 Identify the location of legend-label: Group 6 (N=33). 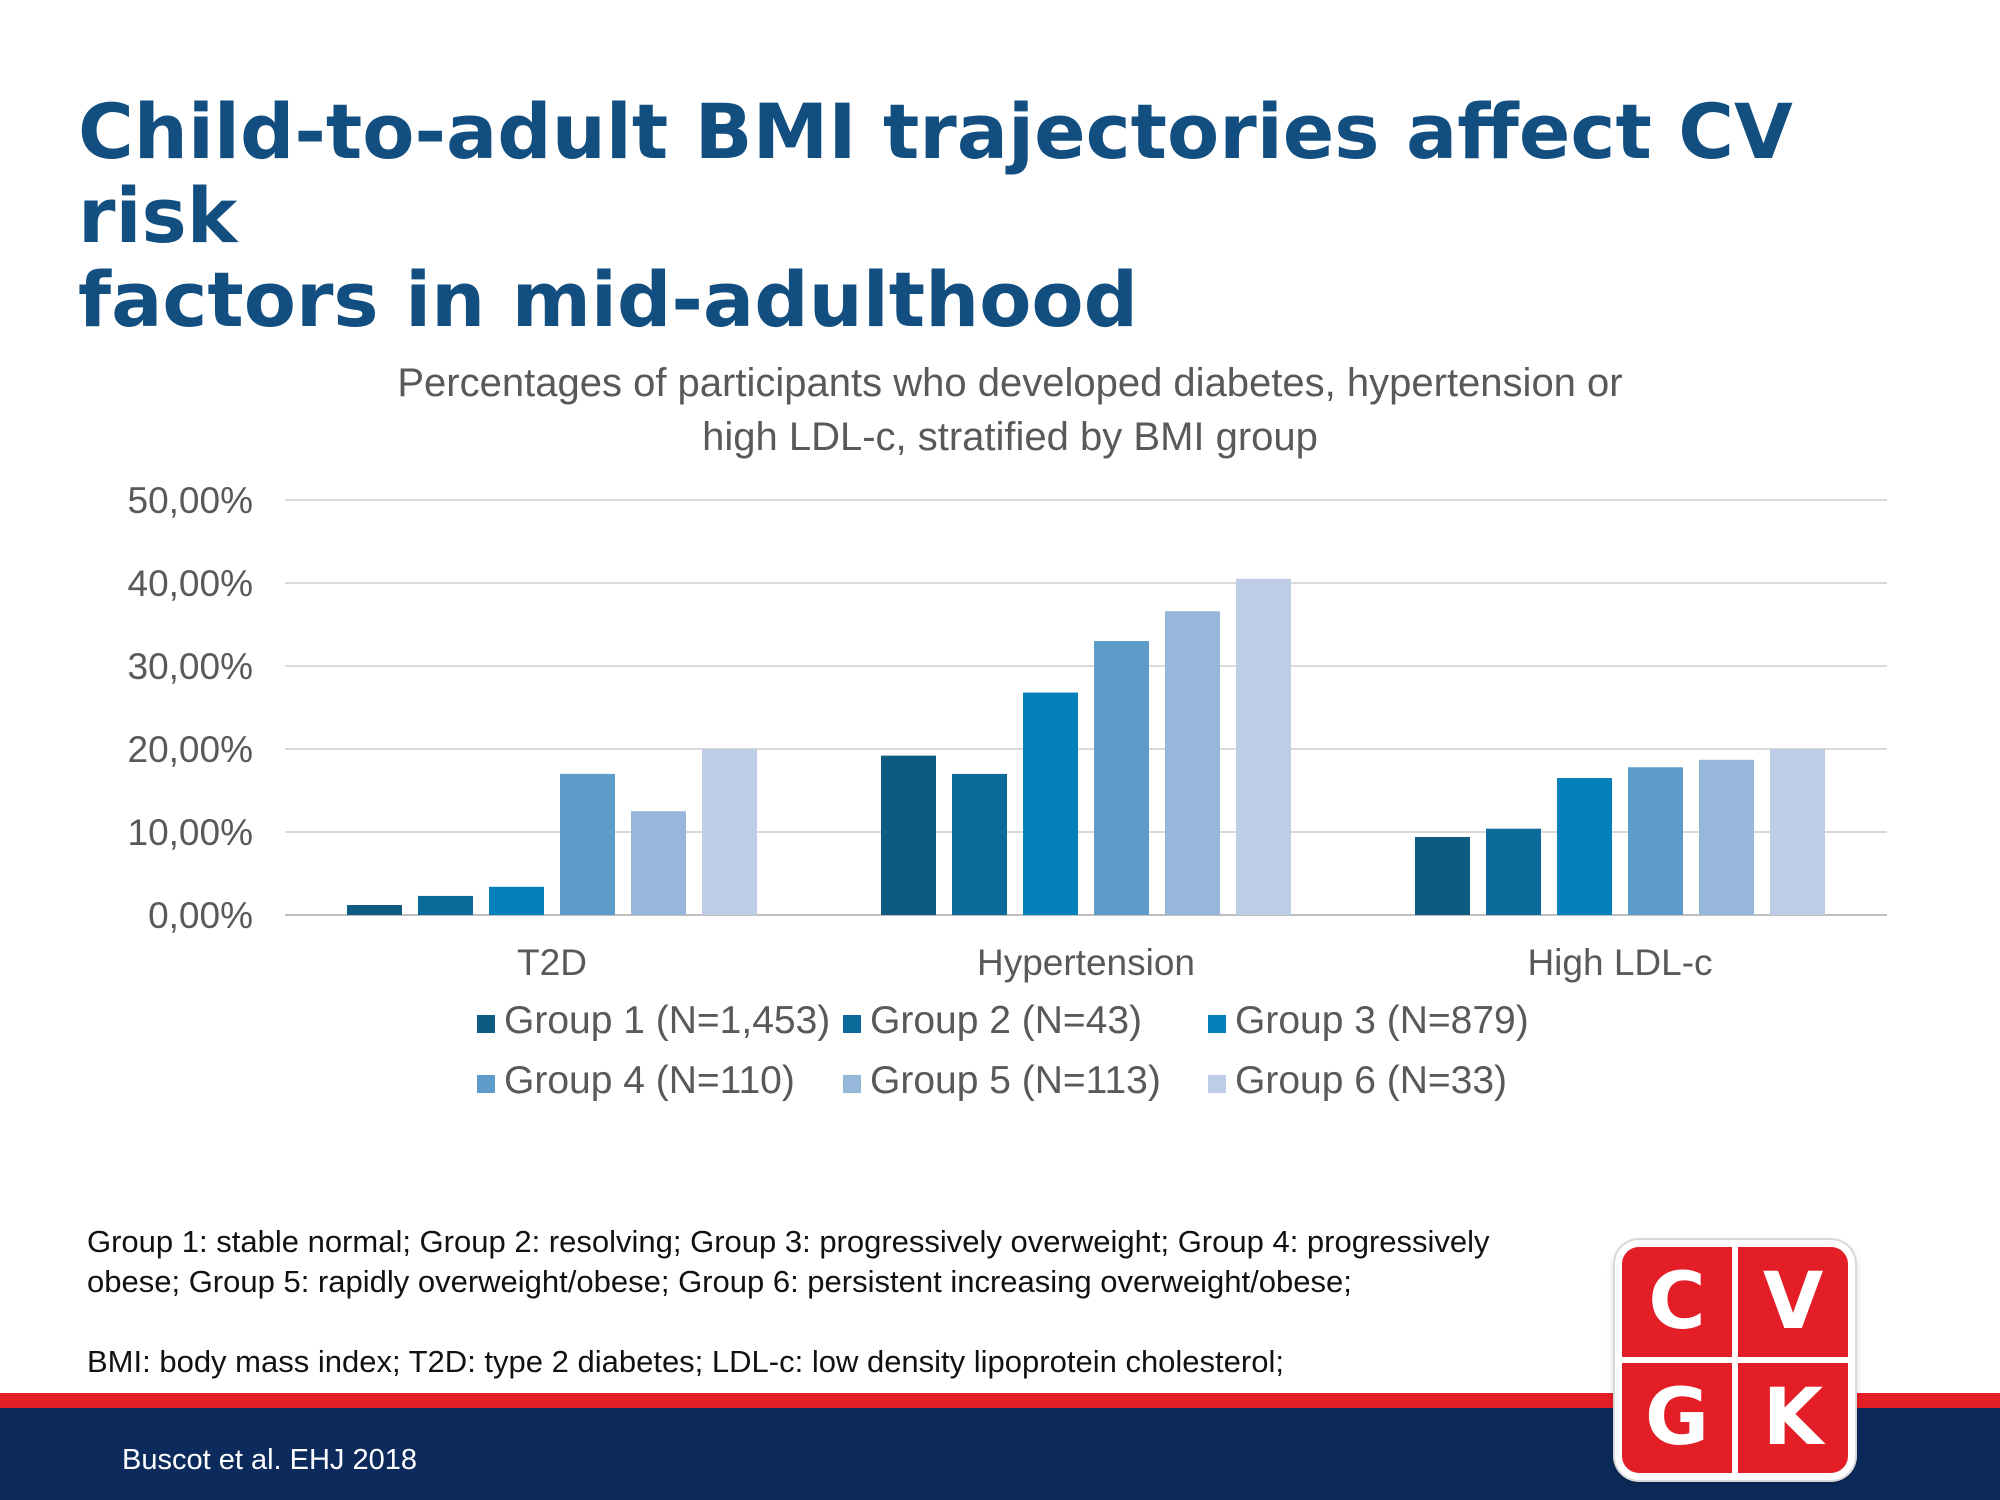
(1371, 1080).